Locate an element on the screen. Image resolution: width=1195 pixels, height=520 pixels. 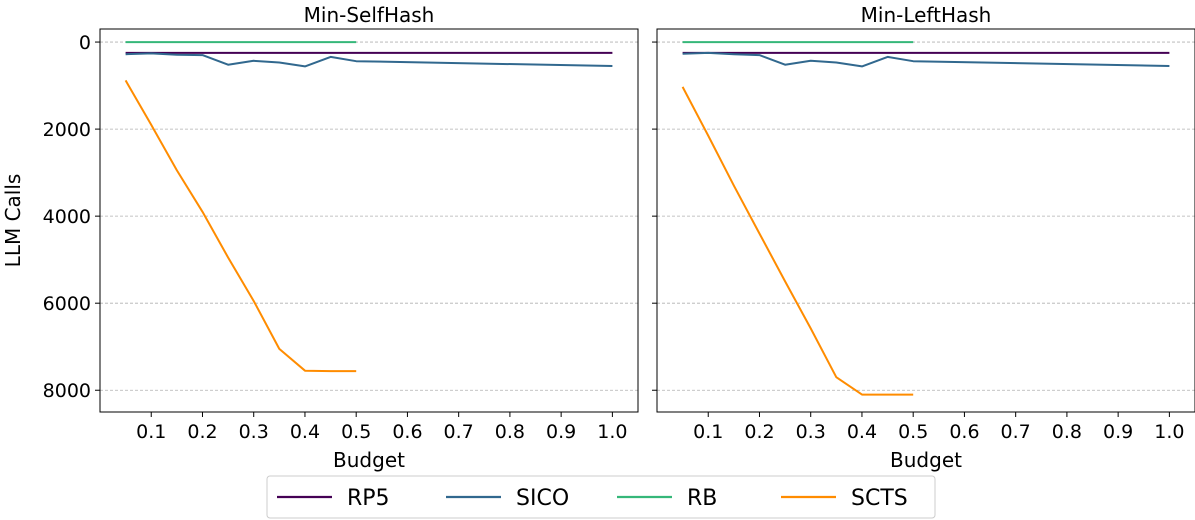
legend-item-rb: RB is located at coordinates (667, 498).